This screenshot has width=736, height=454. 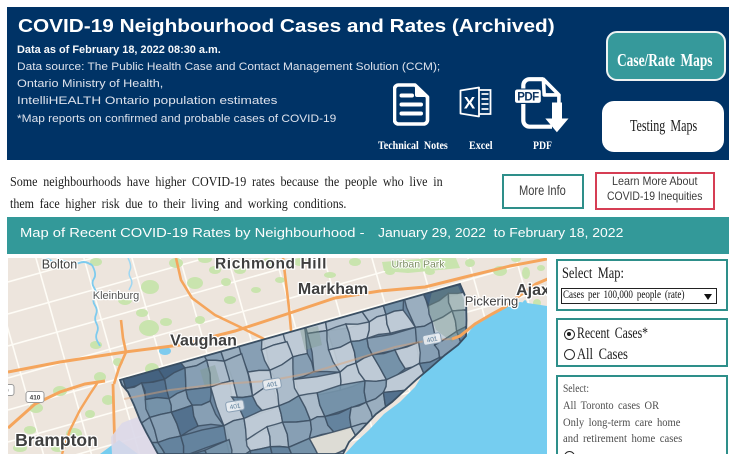 What do you see at coordinates (531, 290) in the screenshot?
I see `svg-text: Ajax` at bounding box center [531, 290].